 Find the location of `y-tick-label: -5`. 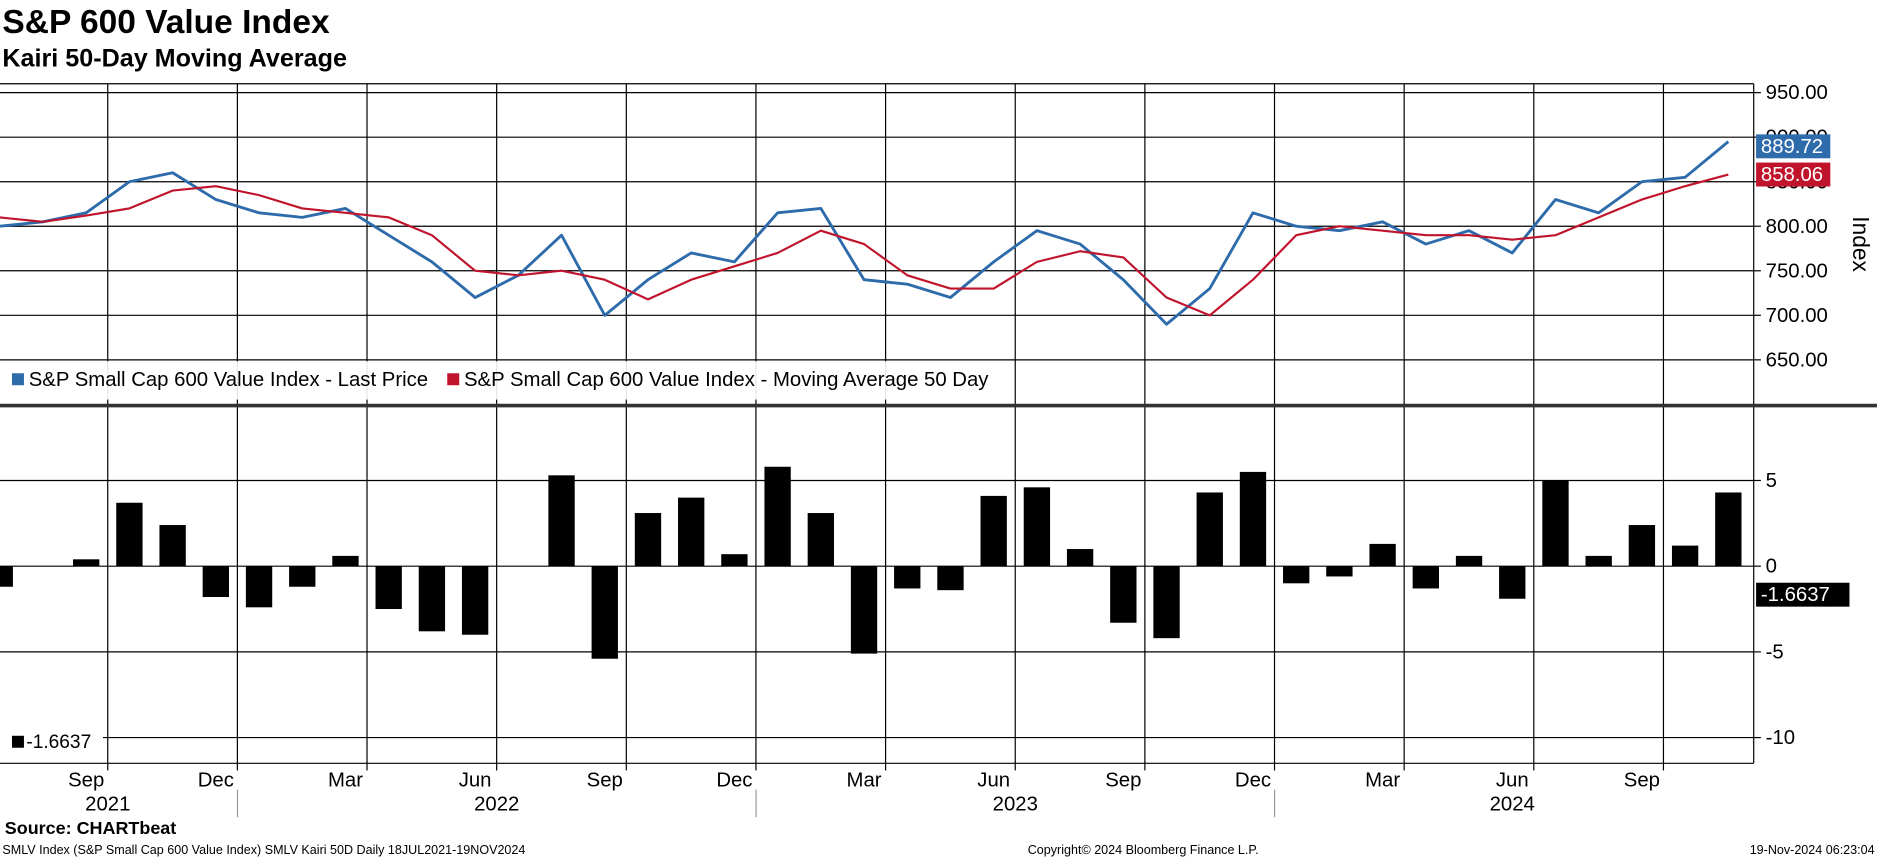

y-tick-label: -5 is located at coordinates (1775, 652).